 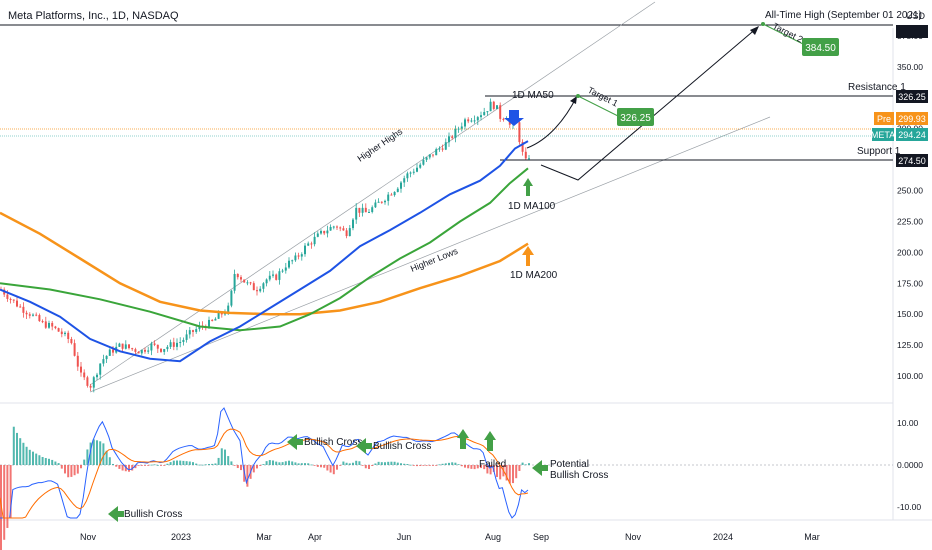 I want to click on time-tick: Aug, so click(x=493, y=537).